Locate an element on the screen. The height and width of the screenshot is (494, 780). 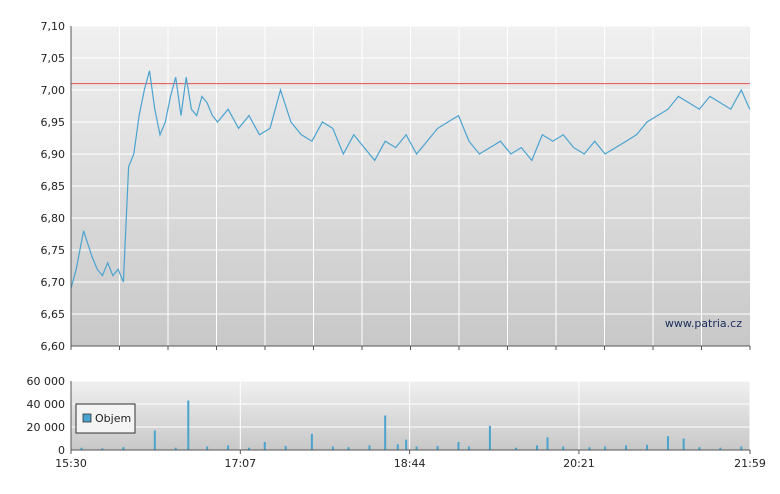
x-tick-label: 17:07 is located at coordinates (240, 463).